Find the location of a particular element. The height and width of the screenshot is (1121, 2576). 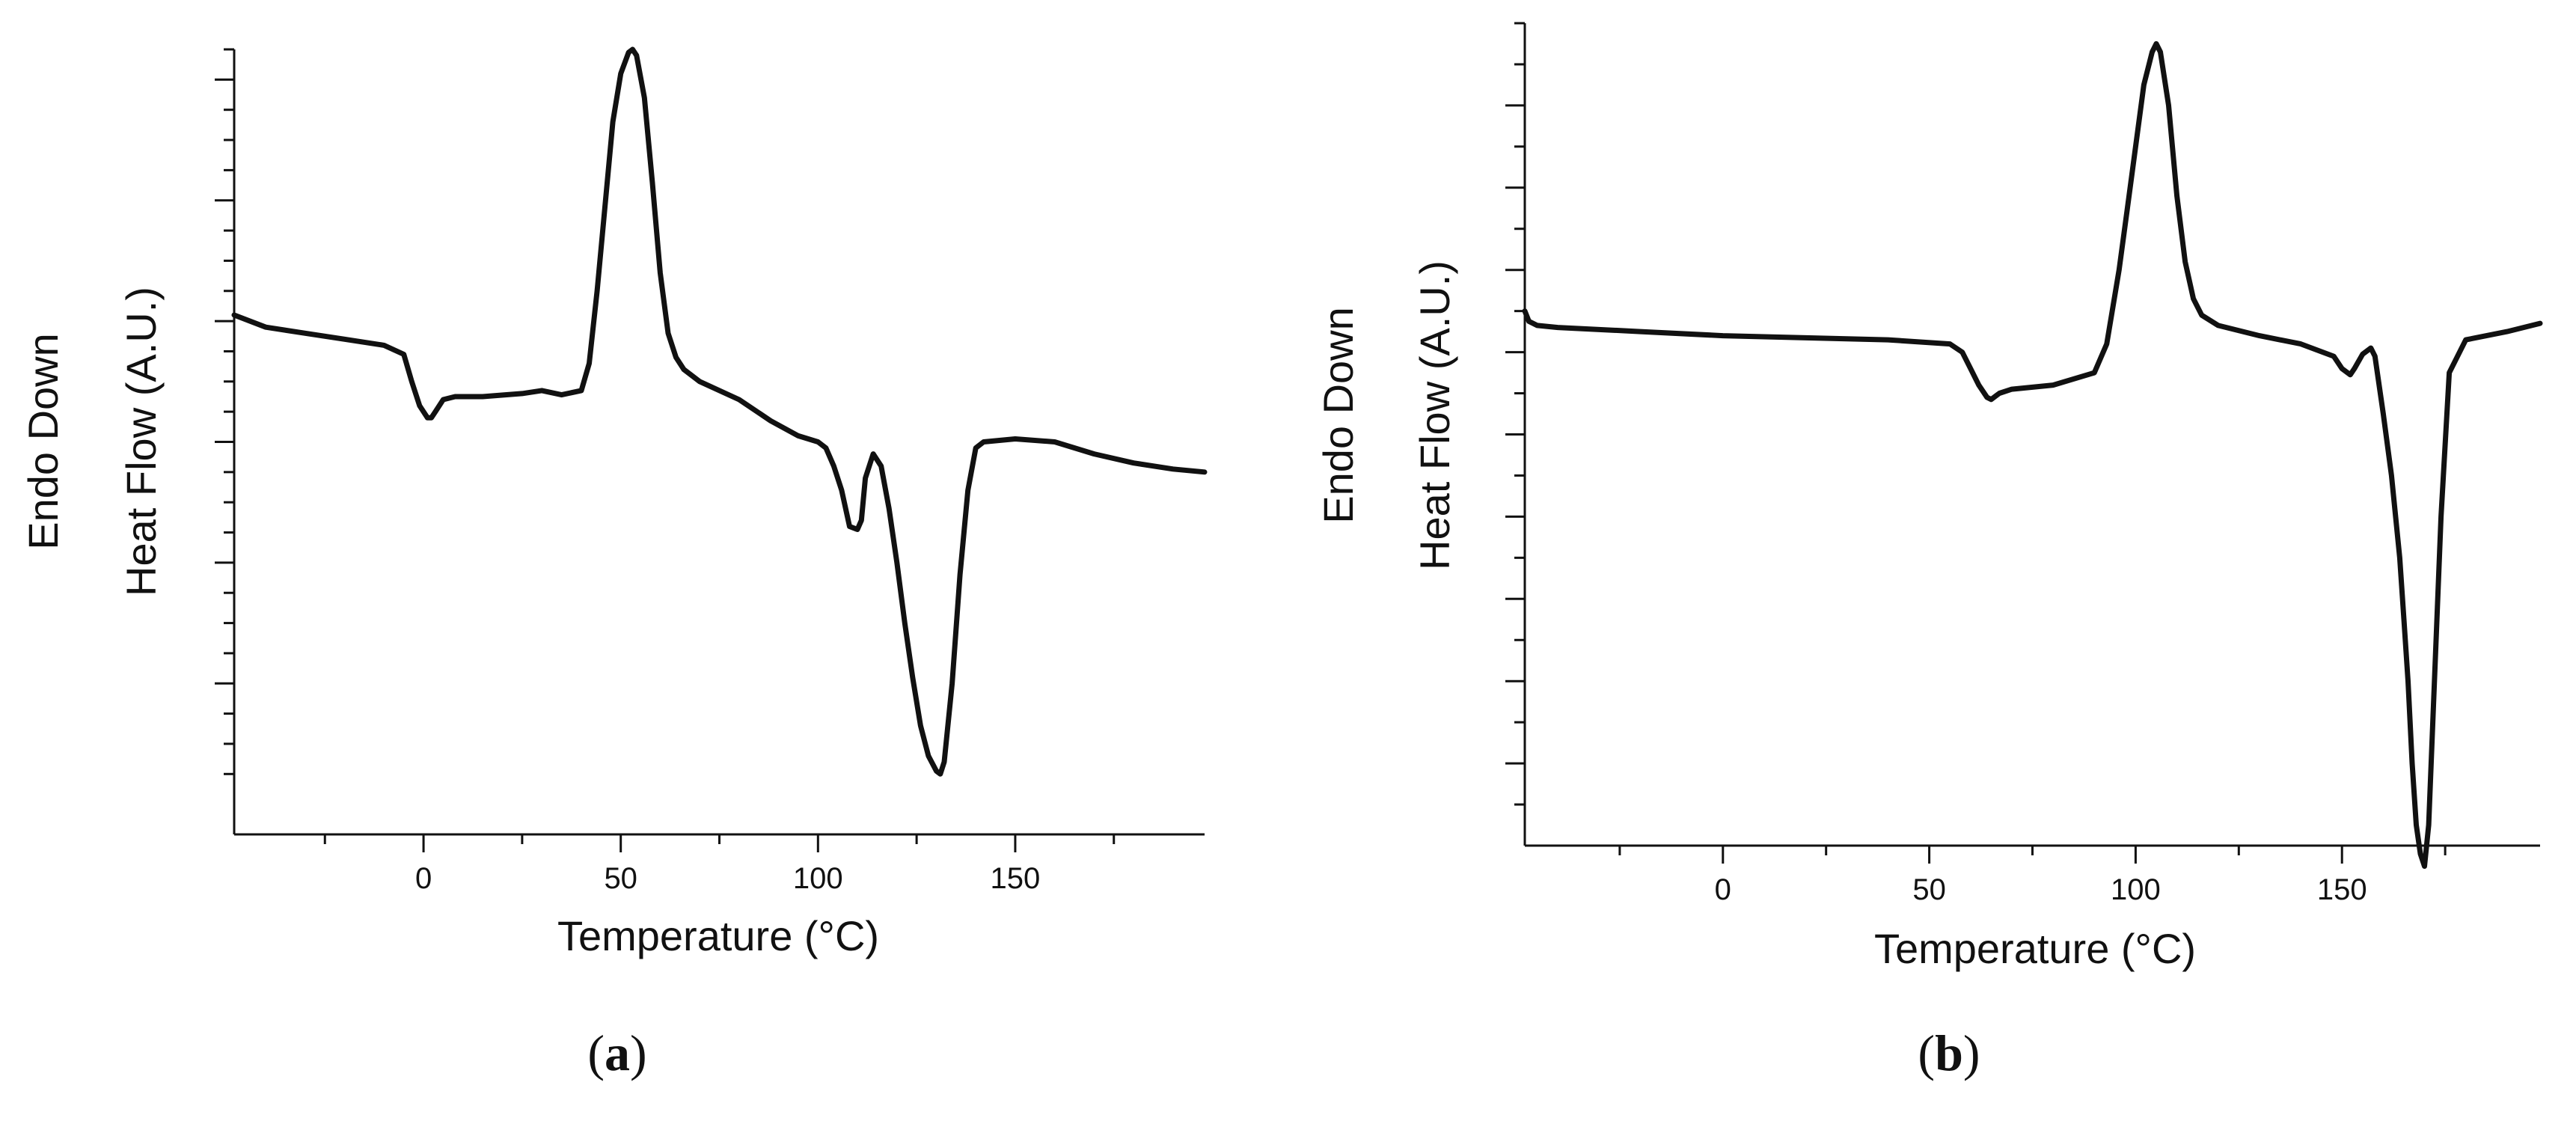

panel-letter: b is located at coordinates (1949, 1052).